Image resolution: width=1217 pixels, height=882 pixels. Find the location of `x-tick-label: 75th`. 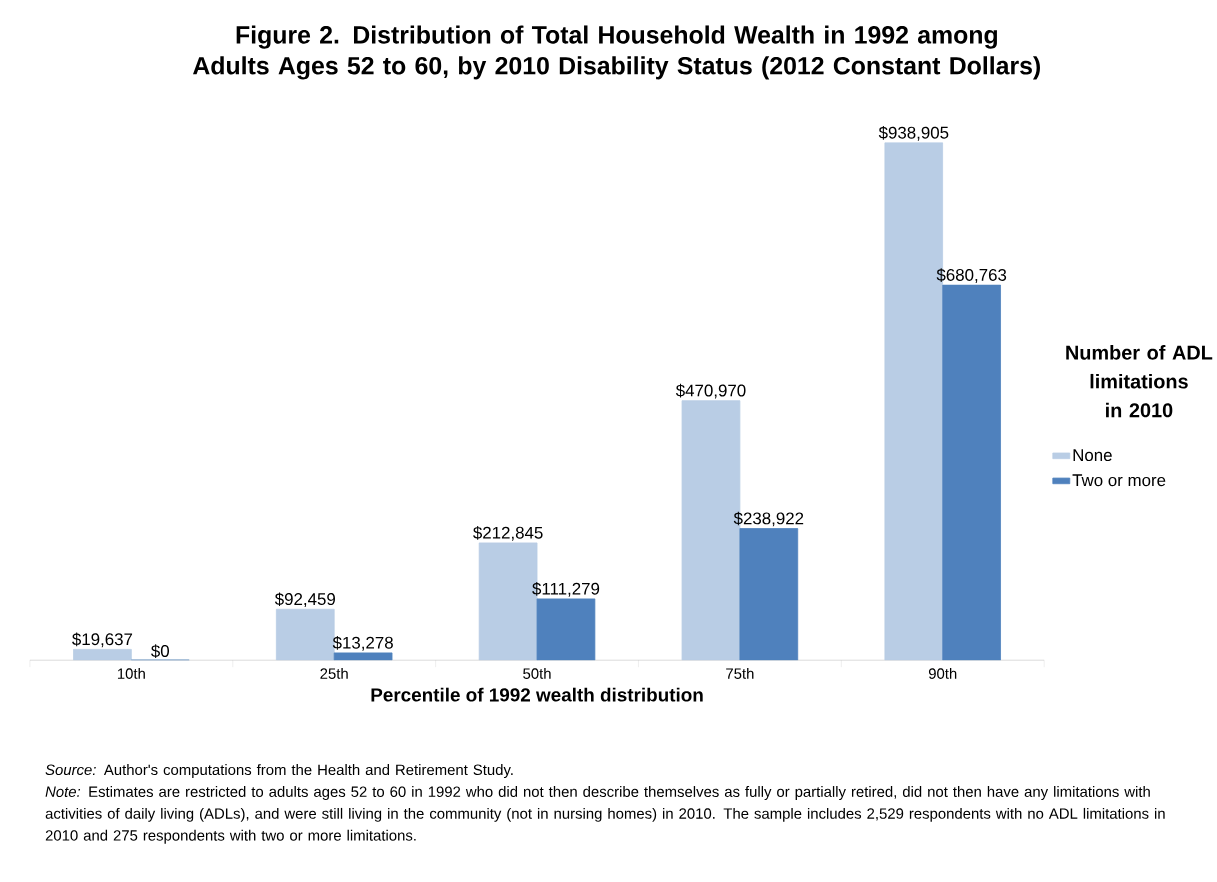

x-tick-label: 75th is located at coordinates (740, 674).